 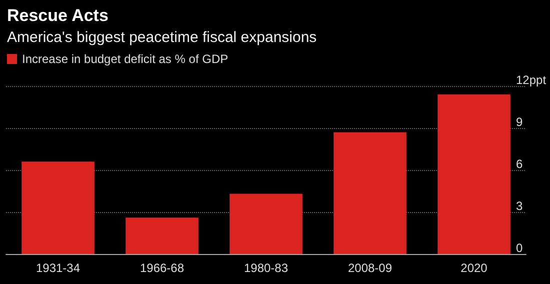 What do you see at coordinates (125, 59) in the screenshot?
I see `legend-label: Increase in budget deficit as % of GDP` at bounding box center [125, 59].